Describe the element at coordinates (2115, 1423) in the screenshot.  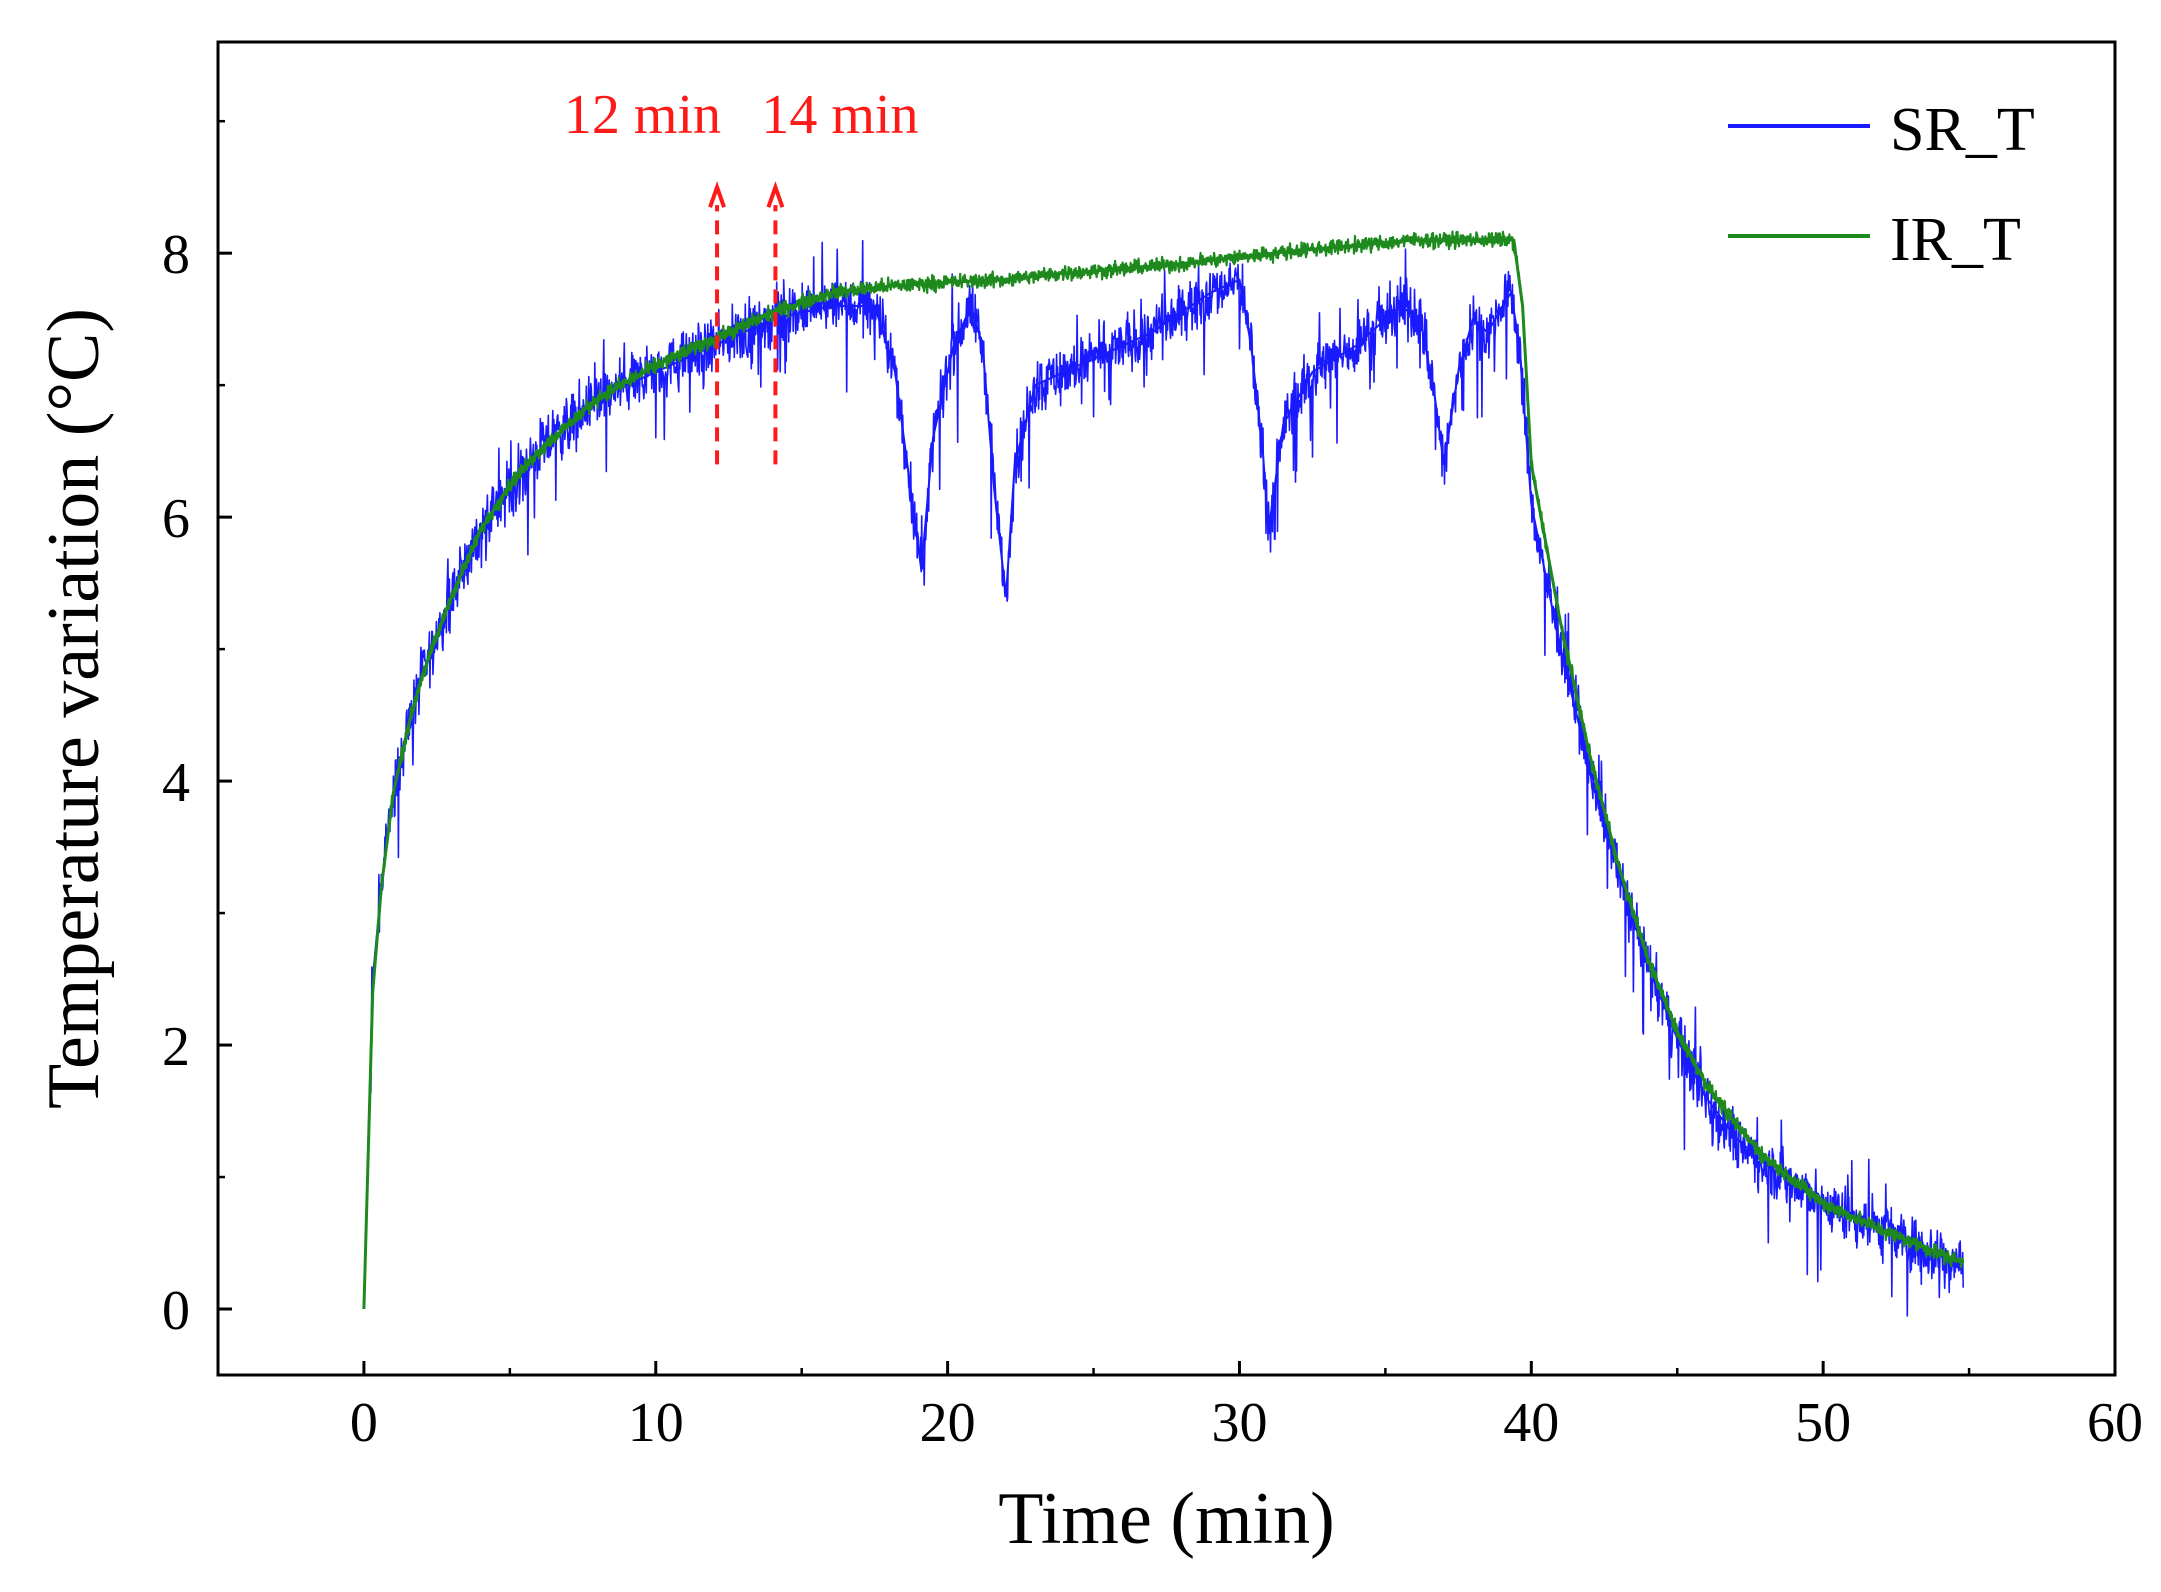
I see `x-tick-label: 60` at that location.